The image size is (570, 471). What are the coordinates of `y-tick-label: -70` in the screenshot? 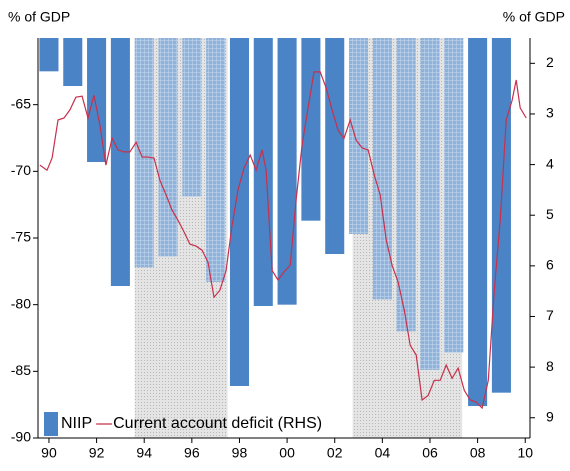 It's located at (21, 170).